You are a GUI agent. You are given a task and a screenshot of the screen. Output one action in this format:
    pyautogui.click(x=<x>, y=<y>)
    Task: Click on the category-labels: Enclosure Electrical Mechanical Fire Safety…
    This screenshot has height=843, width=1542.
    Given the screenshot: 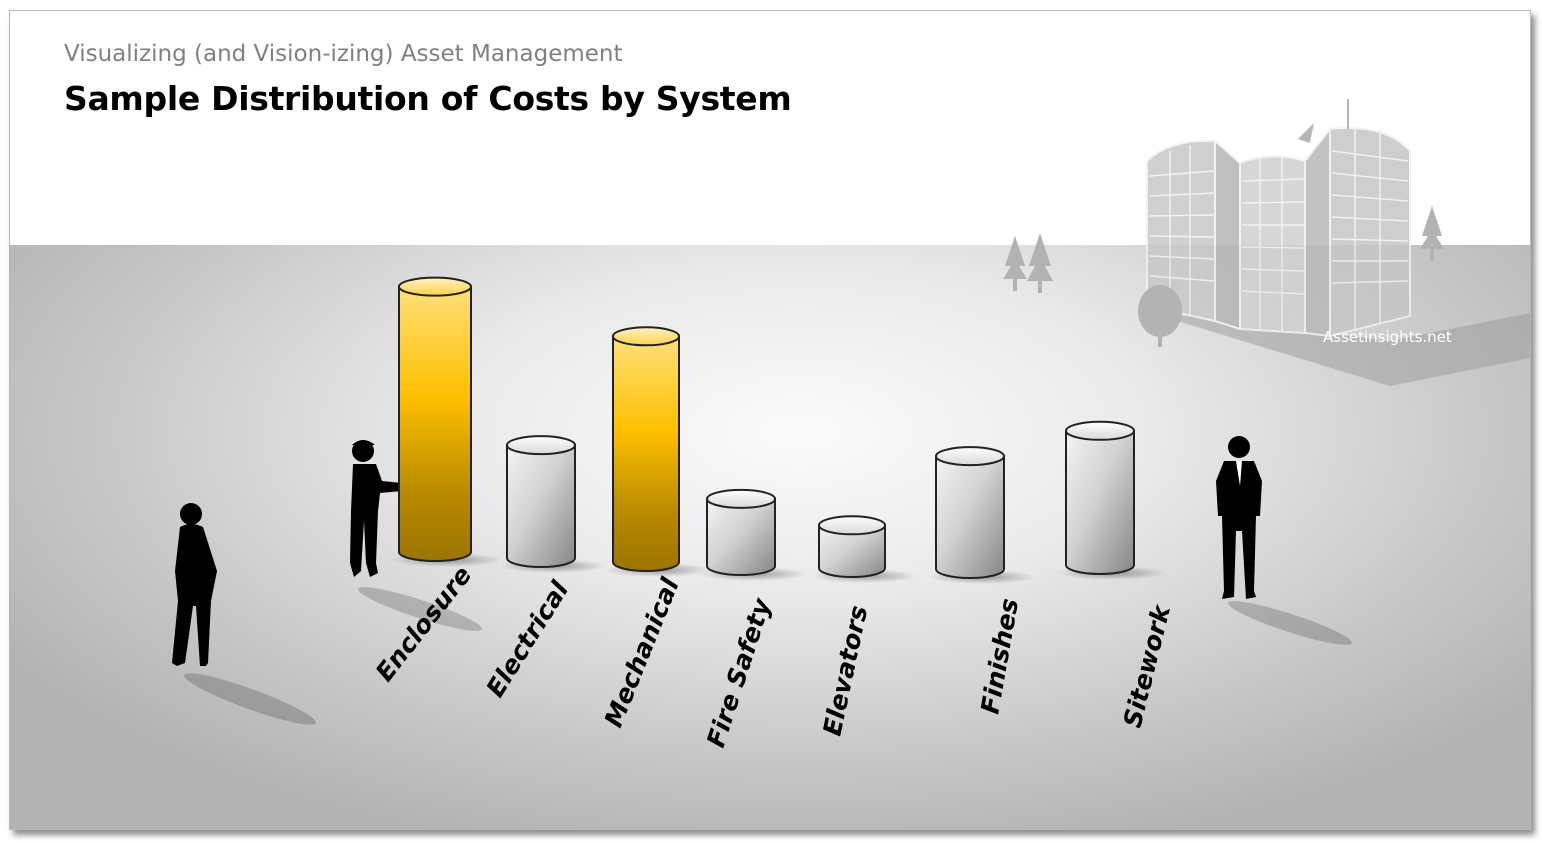 What is the action you would take?
    pyautogui.click(x=773, y=656)
    